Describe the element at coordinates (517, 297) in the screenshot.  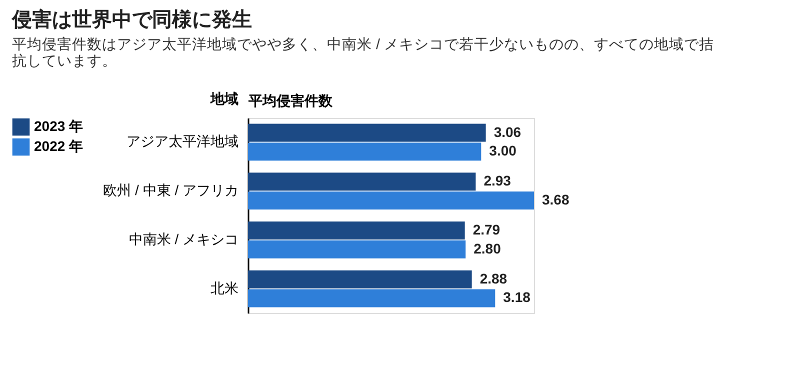
I see `data-label: 3.18` at that location.